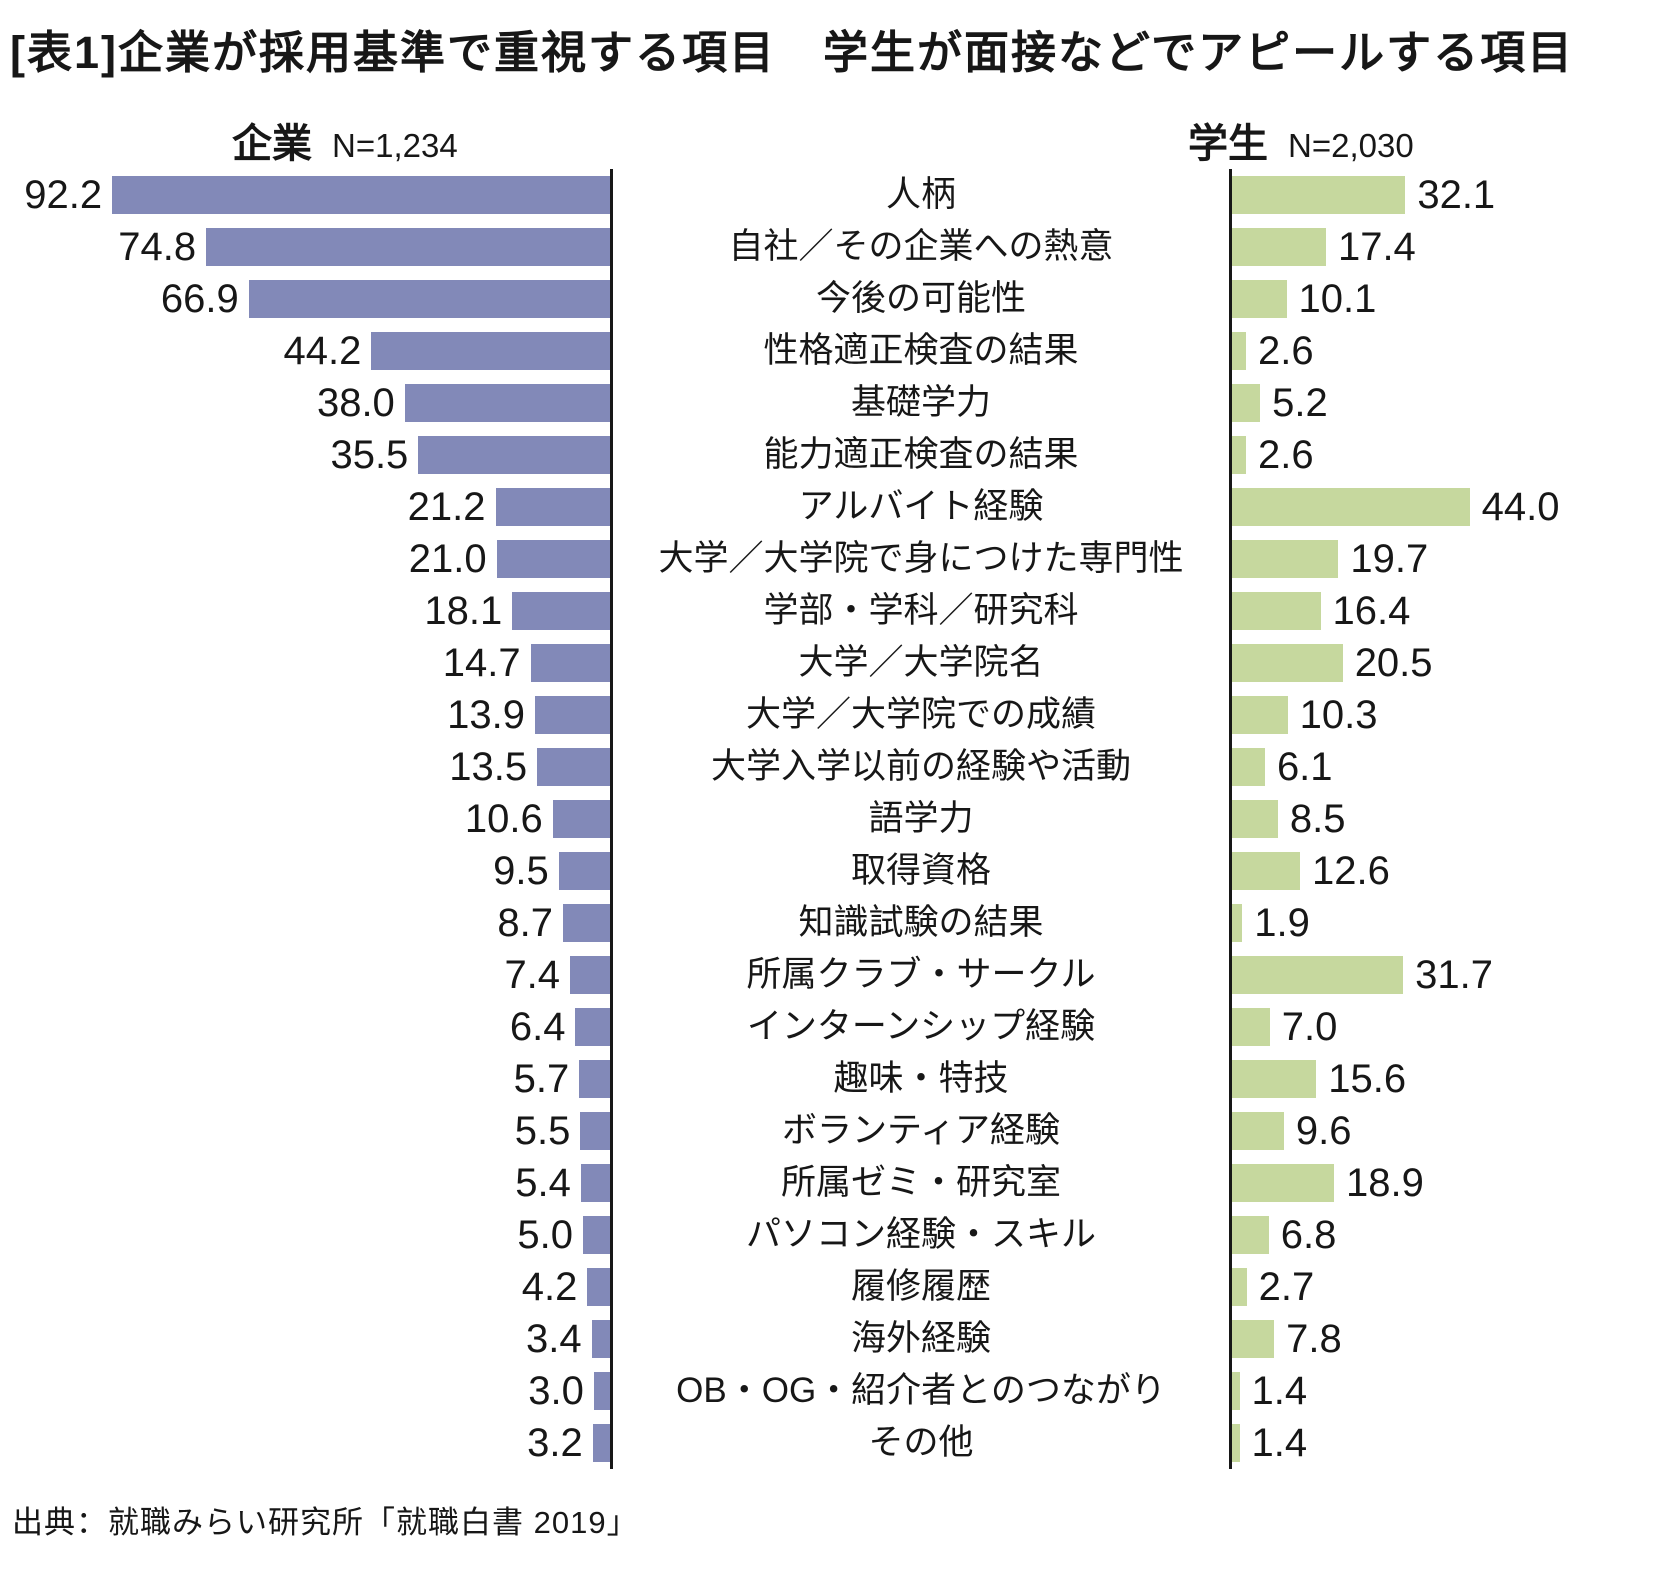  Describe the element at coordinates (1448, 403) in the screenshot. I see `student-bar-cell: 5.2` at that location.